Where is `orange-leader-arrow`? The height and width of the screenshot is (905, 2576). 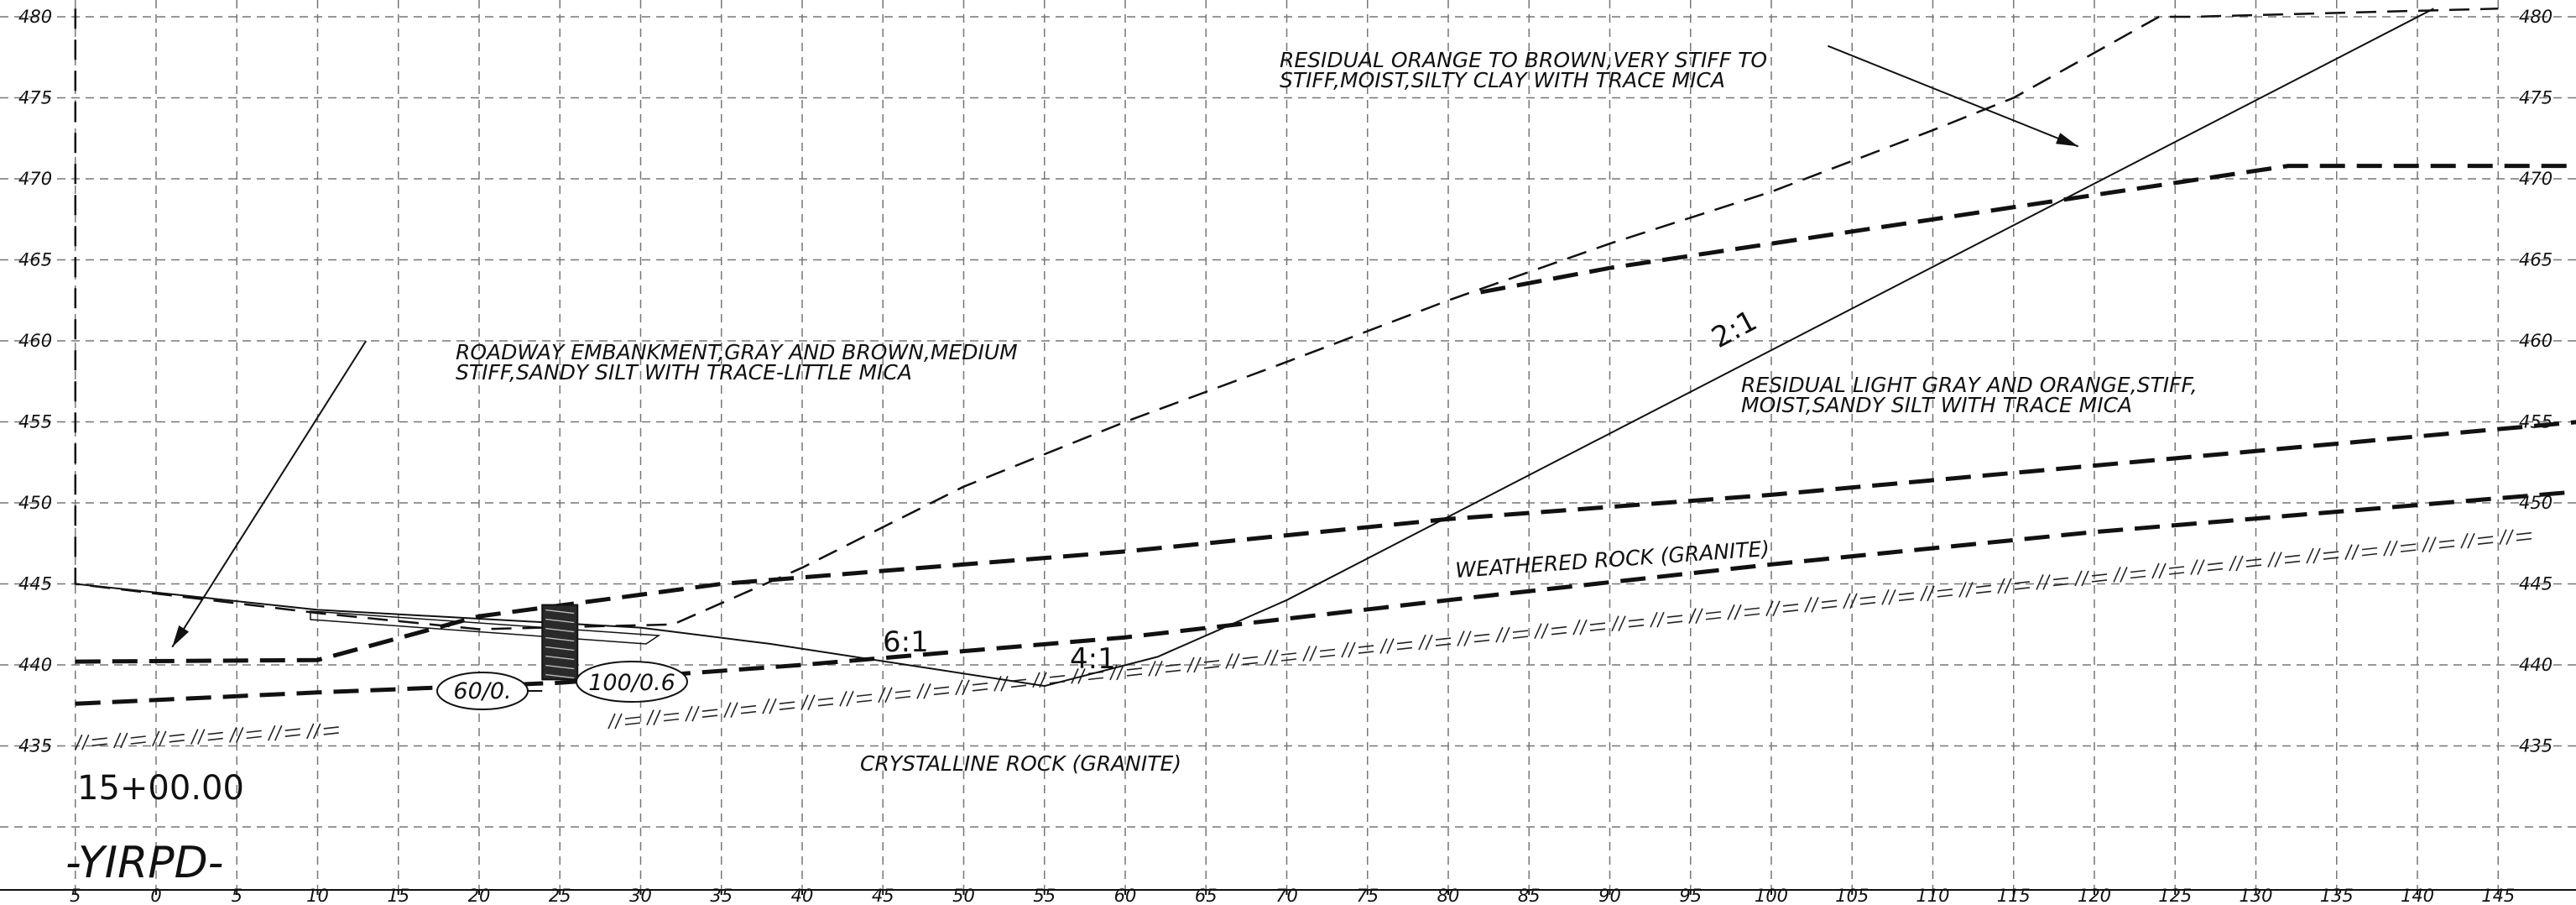 orange-leader-arrow is located at coordinates (1953, 96).